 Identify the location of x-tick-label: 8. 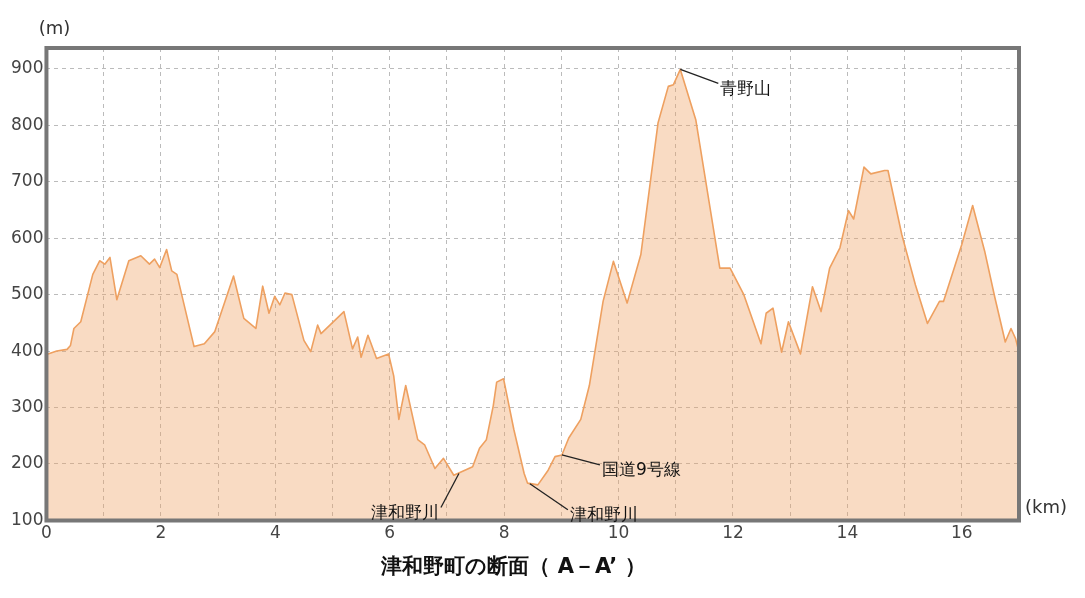
(504, 532).